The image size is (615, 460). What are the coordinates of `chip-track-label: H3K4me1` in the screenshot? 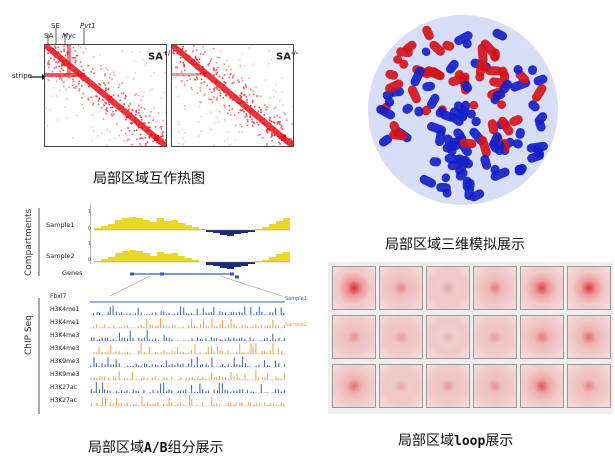 It's located at (65, 309).